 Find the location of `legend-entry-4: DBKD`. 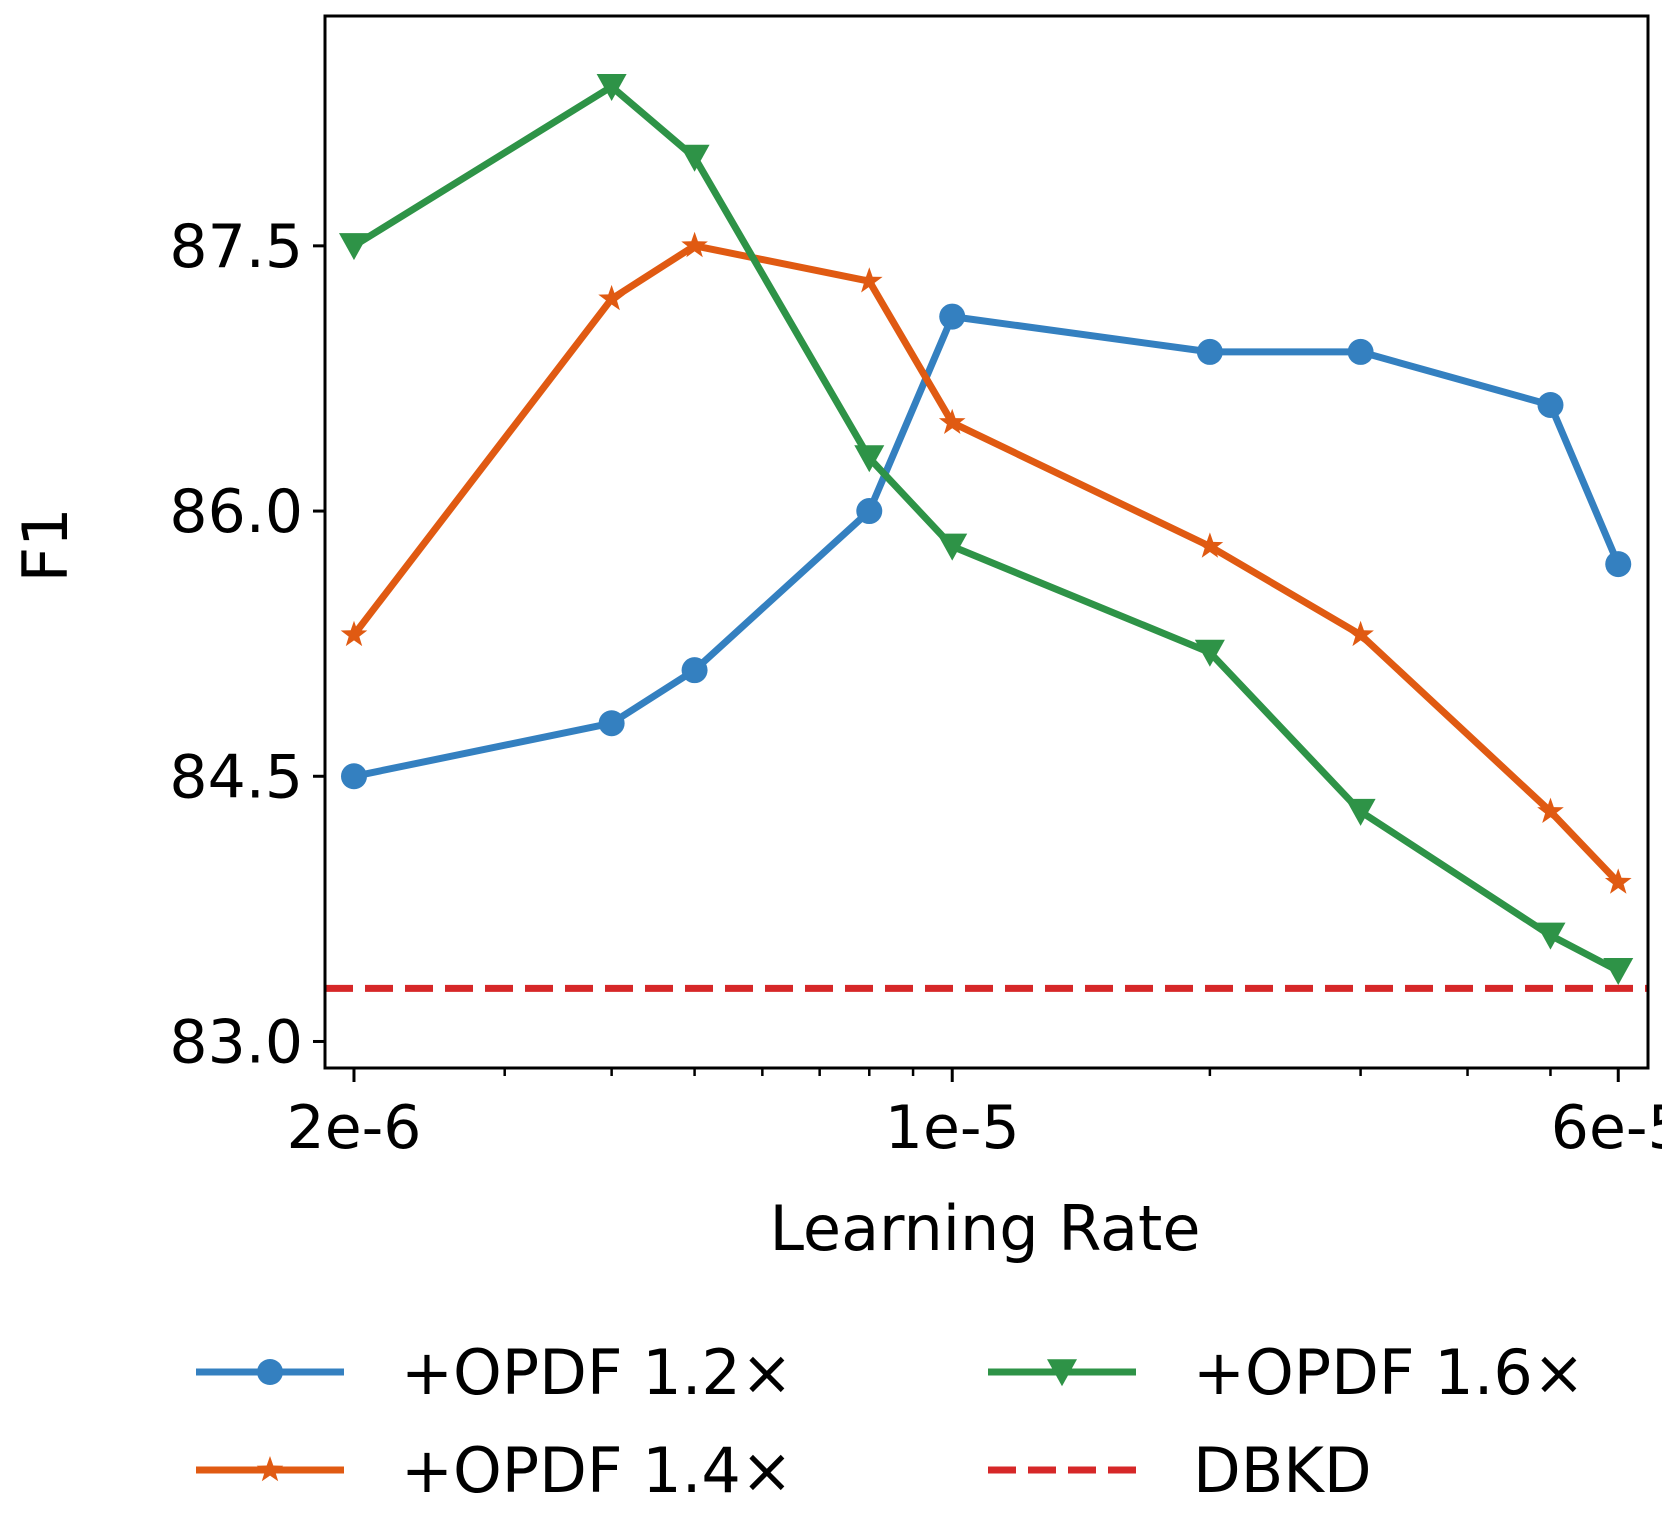

legend-entry-4: DBKD is located at coordinates (1180, 1470).